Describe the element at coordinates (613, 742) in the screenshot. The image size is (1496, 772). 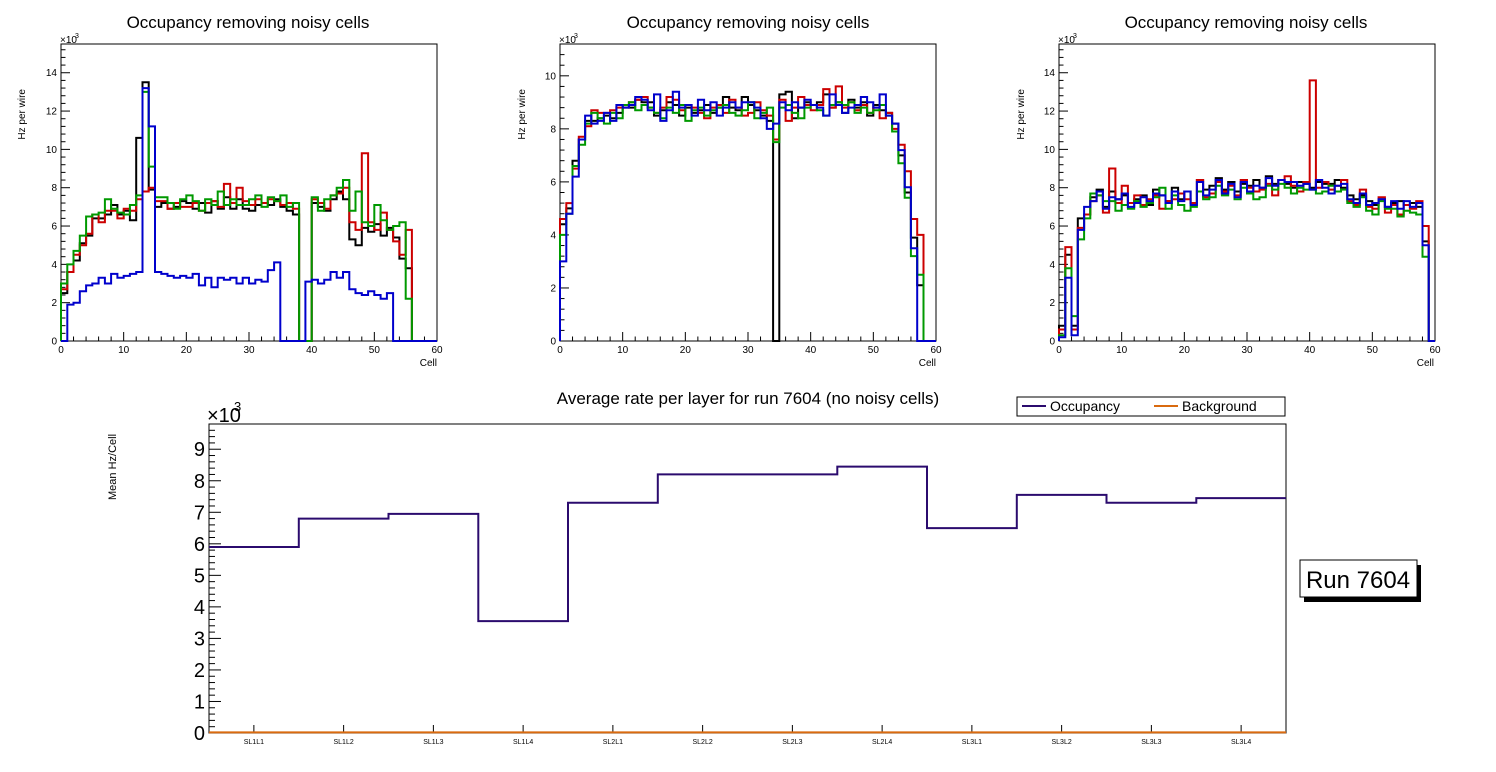
I see `x-tick-label: SL2L1` at that location.